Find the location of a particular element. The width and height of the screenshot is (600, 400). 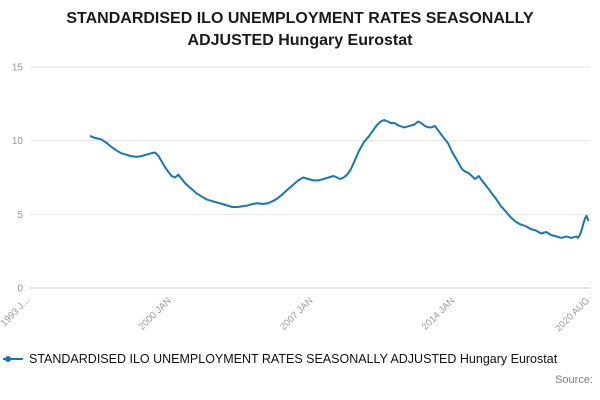

x-axis-tick-label: 2020 AUG is located at coordinates (572, 315).